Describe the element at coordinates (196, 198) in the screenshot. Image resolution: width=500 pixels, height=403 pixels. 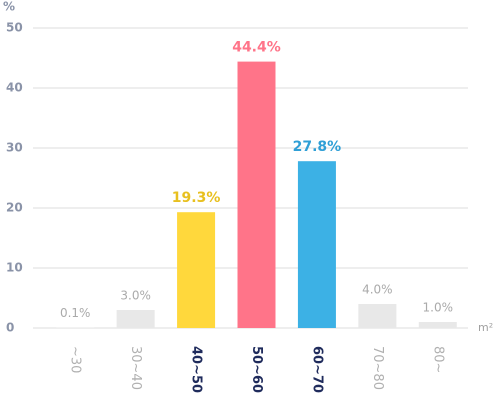
I see `value-label: 19.3%` at that location.